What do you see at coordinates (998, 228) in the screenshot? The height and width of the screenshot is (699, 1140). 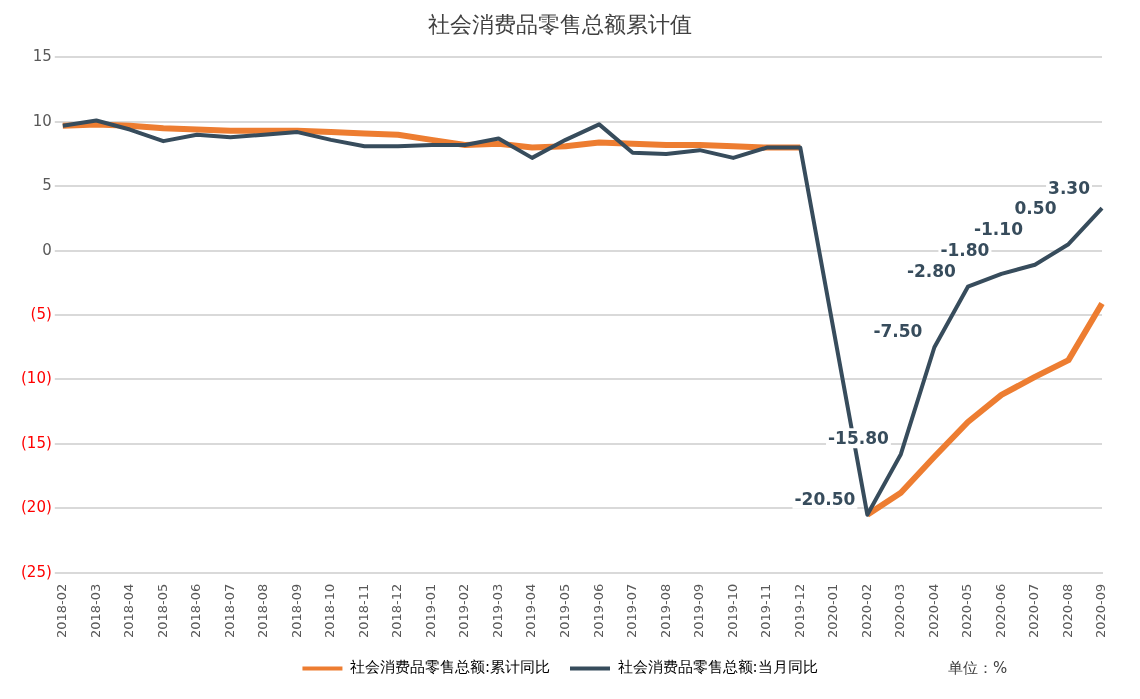 I see `data-label: -1.10` at bounding box center [998, 228].